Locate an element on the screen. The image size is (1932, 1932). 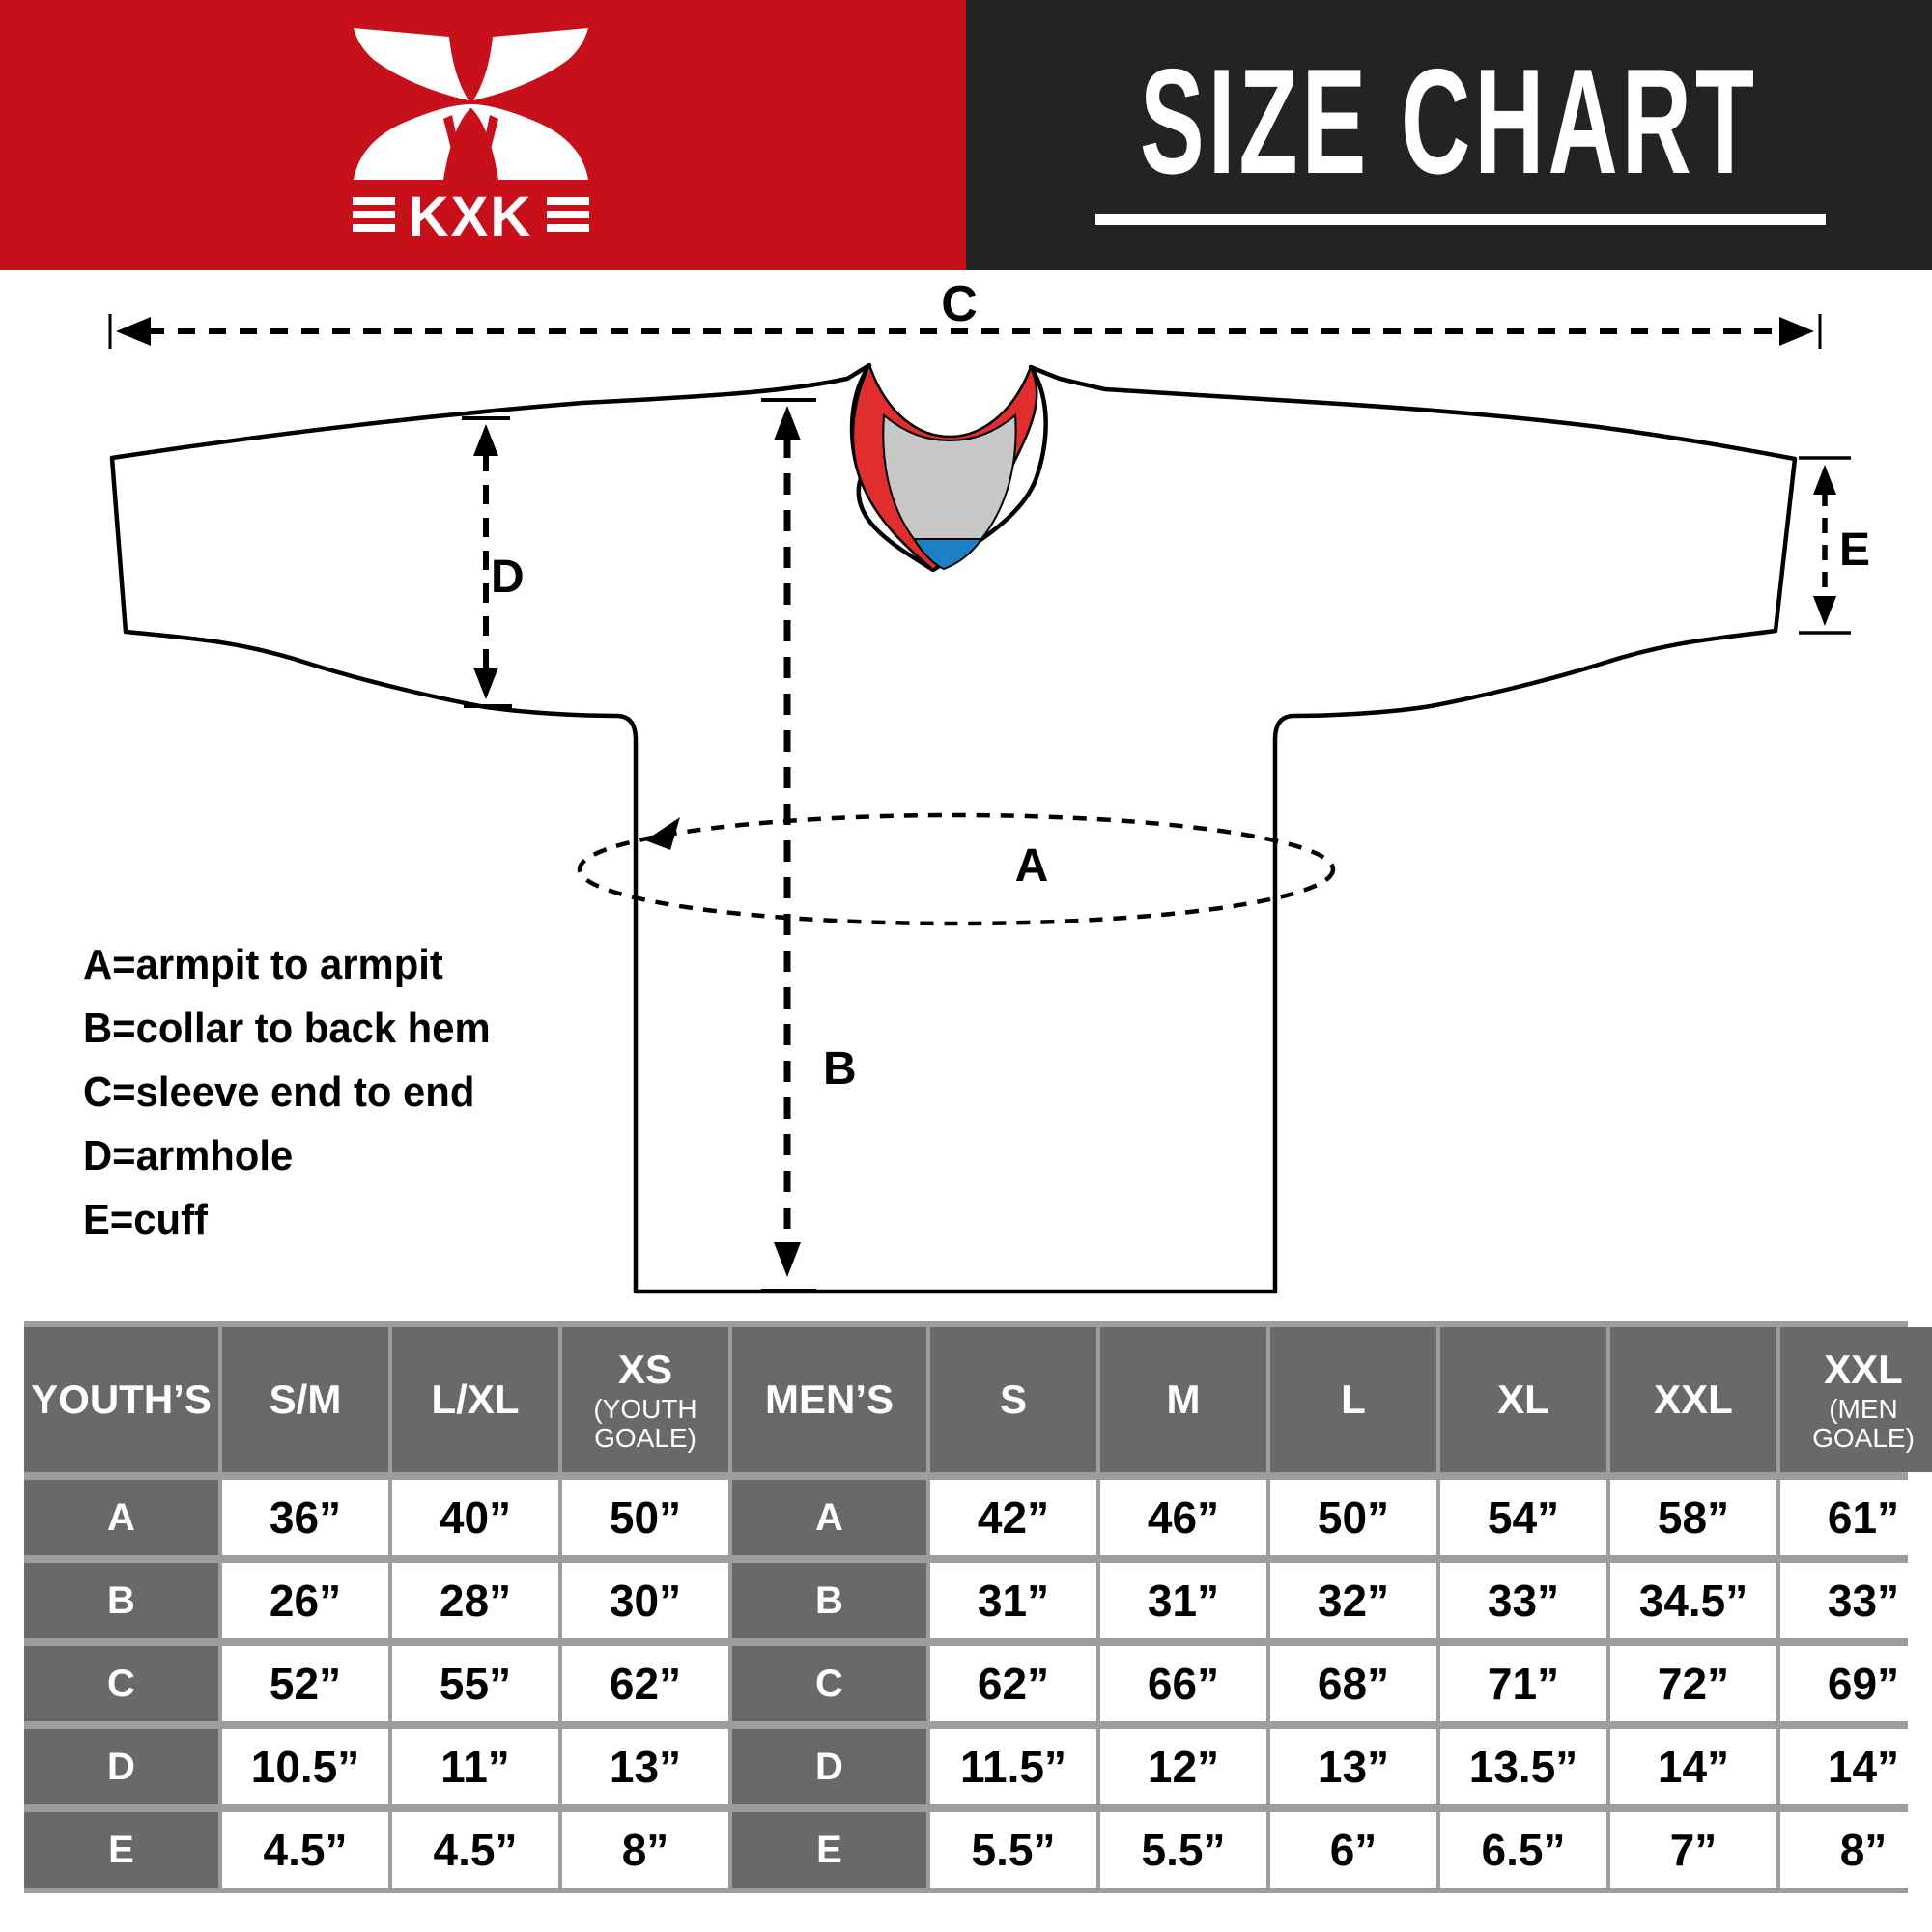
value-men-A-3: 54” is located at coordinates (1523, 1517).